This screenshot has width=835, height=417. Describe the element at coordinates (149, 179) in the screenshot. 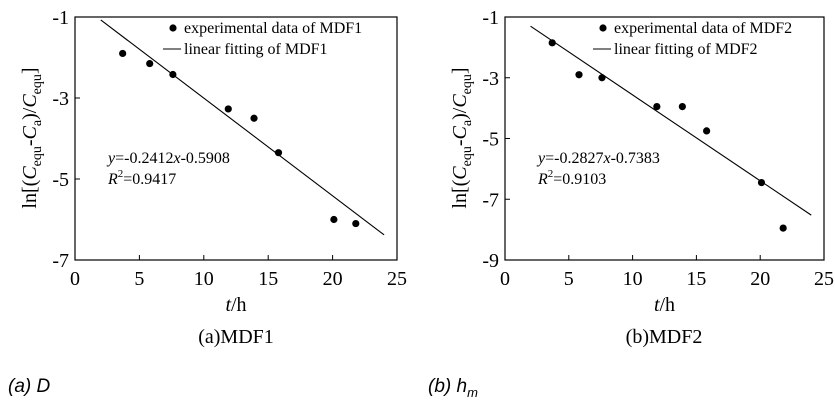

I see `r2-value: =0.9417` at that location.